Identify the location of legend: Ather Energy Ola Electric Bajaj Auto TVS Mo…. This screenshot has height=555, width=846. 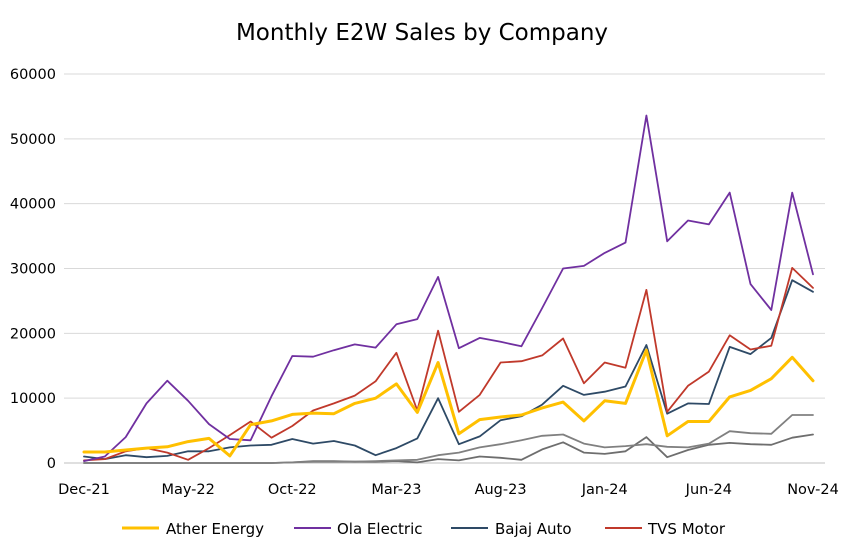
(424, 529).